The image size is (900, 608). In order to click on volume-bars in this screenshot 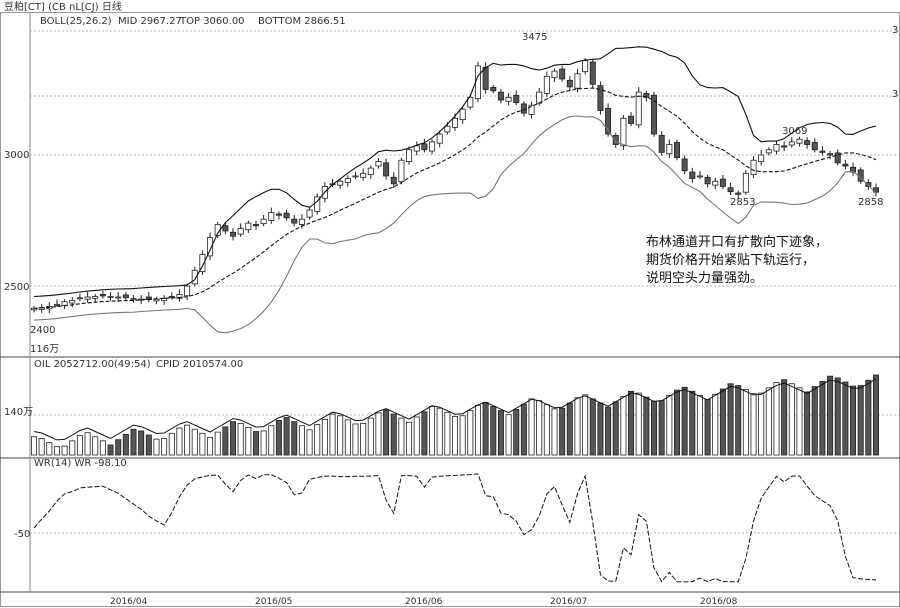, I will do `click(455, 415)`.